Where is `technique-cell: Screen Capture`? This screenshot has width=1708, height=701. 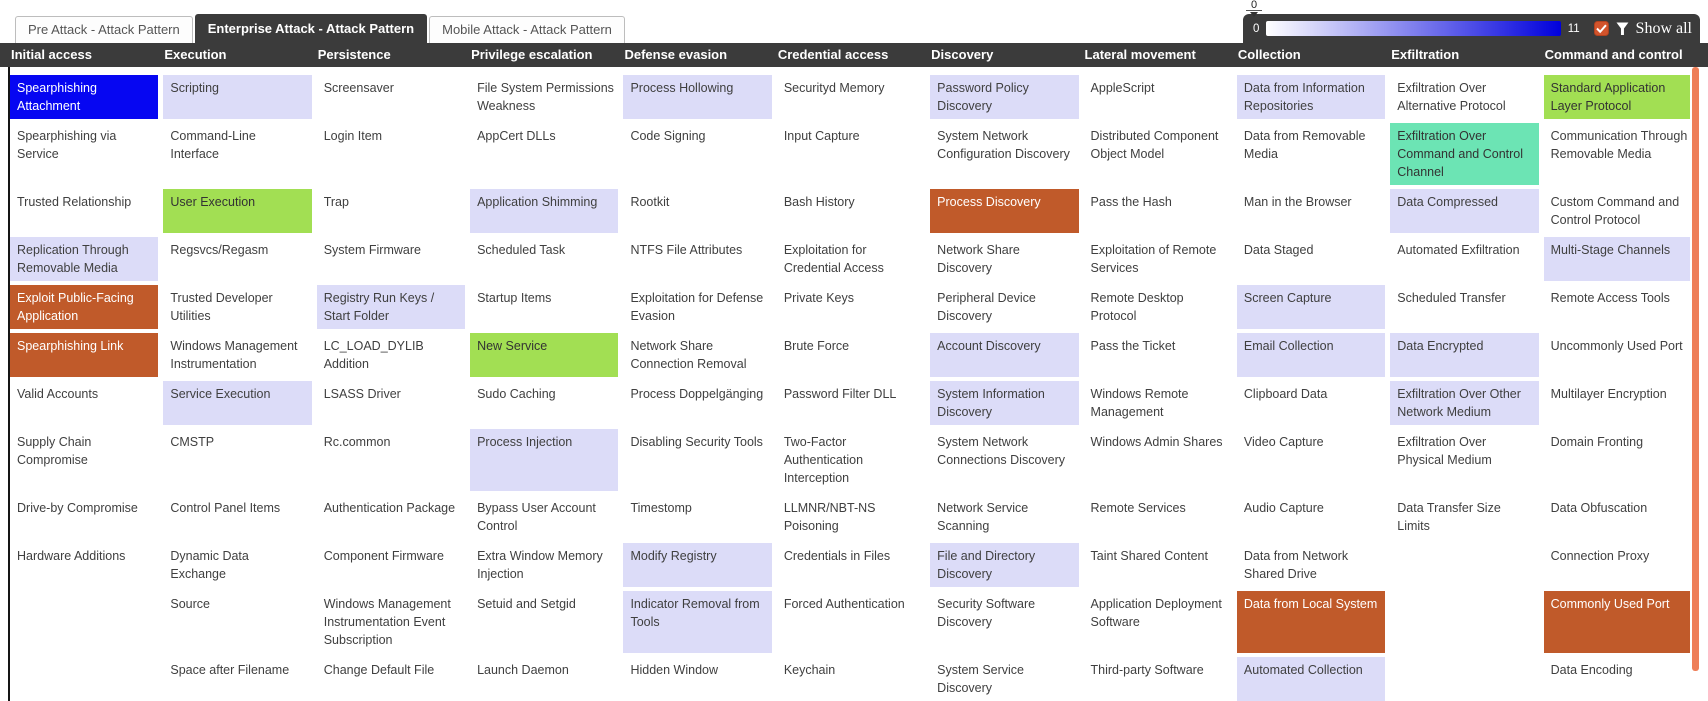 technique-cell: Screen Capture is located at coordinates (1311, 307).